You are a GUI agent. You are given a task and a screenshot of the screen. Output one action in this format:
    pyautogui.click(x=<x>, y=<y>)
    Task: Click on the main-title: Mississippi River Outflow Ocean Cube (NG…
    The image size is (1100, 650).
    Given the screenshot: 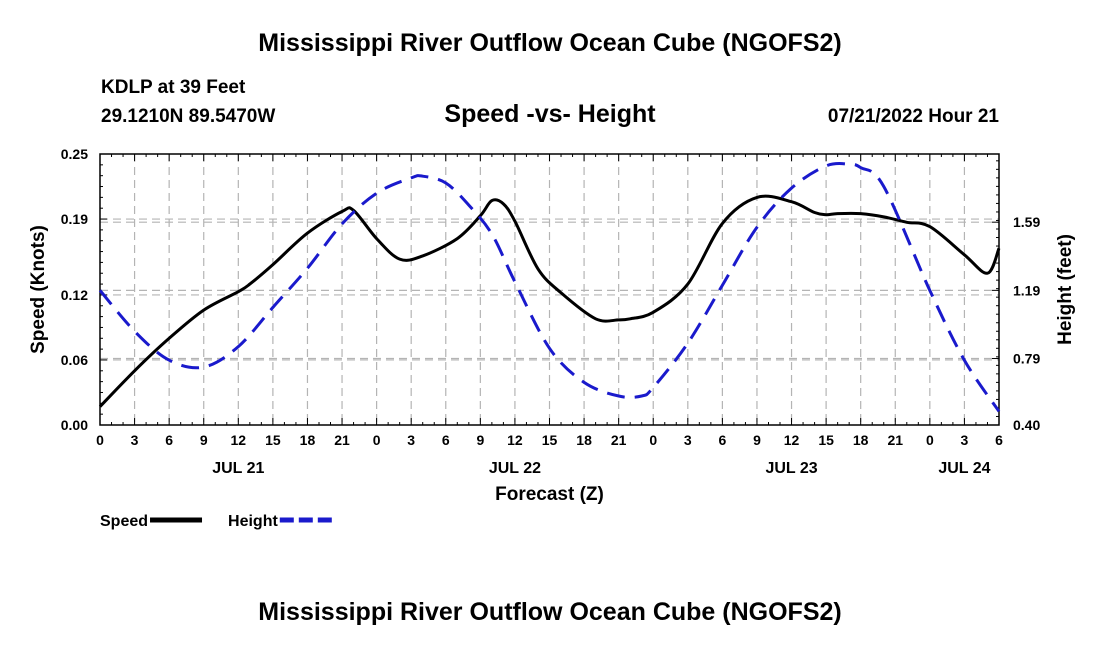 What is the action you would take?
    pyautogui.click(x=550, y=43)
    